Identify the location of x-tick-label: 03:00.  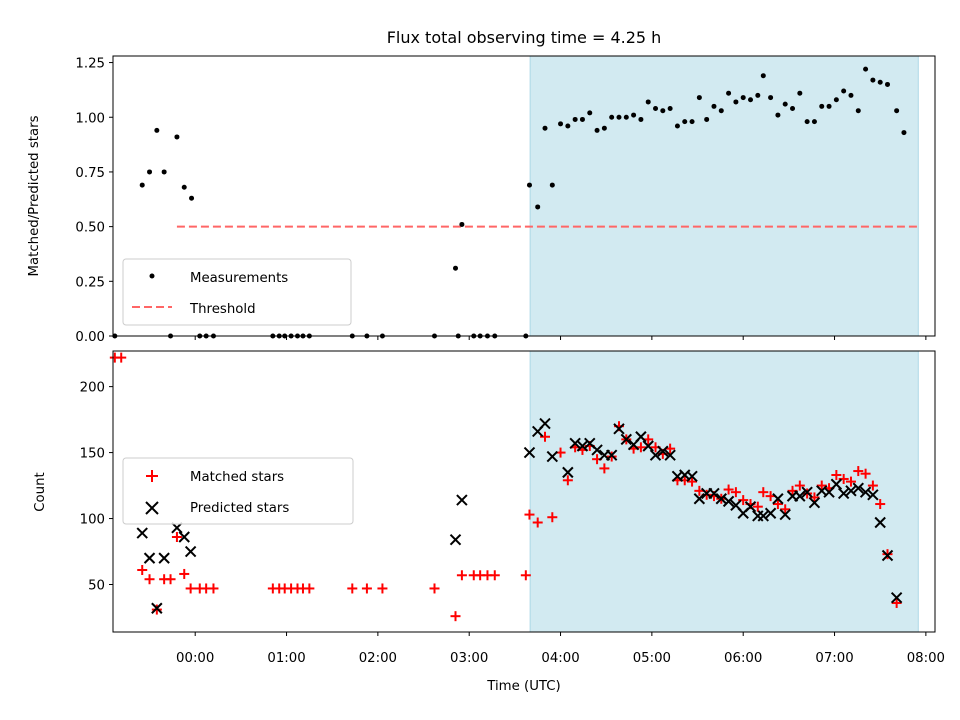
(469, 658).